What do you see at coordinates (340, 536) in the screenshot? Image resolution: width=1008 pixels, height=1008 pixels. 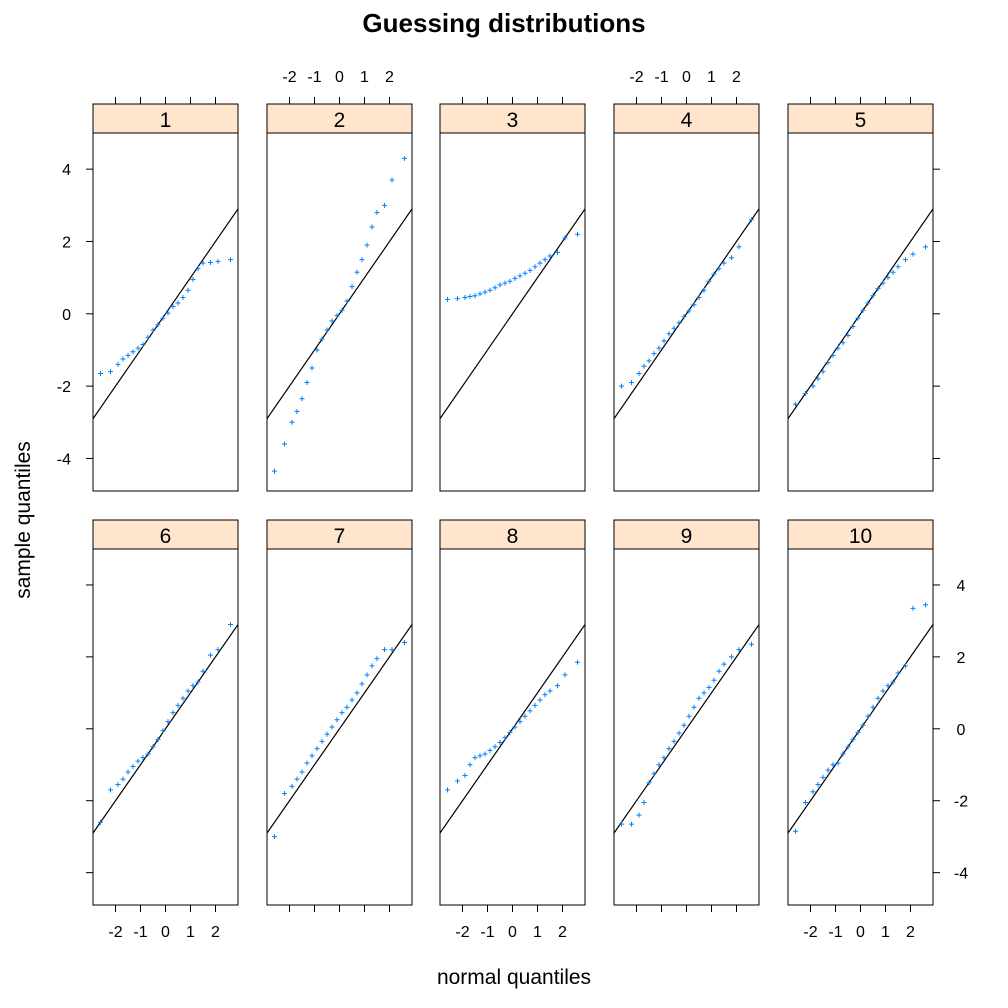 I see `strip-label-7: 7` at bounding box center [340, 536].